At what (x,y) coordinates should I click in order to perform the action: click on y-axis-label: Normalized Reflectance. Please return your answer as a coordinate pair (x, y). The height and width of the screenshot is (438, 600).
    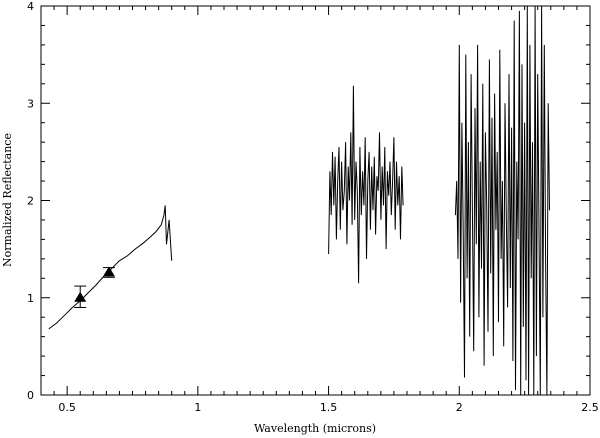
    Looking at the image, I should click on (7, 200).